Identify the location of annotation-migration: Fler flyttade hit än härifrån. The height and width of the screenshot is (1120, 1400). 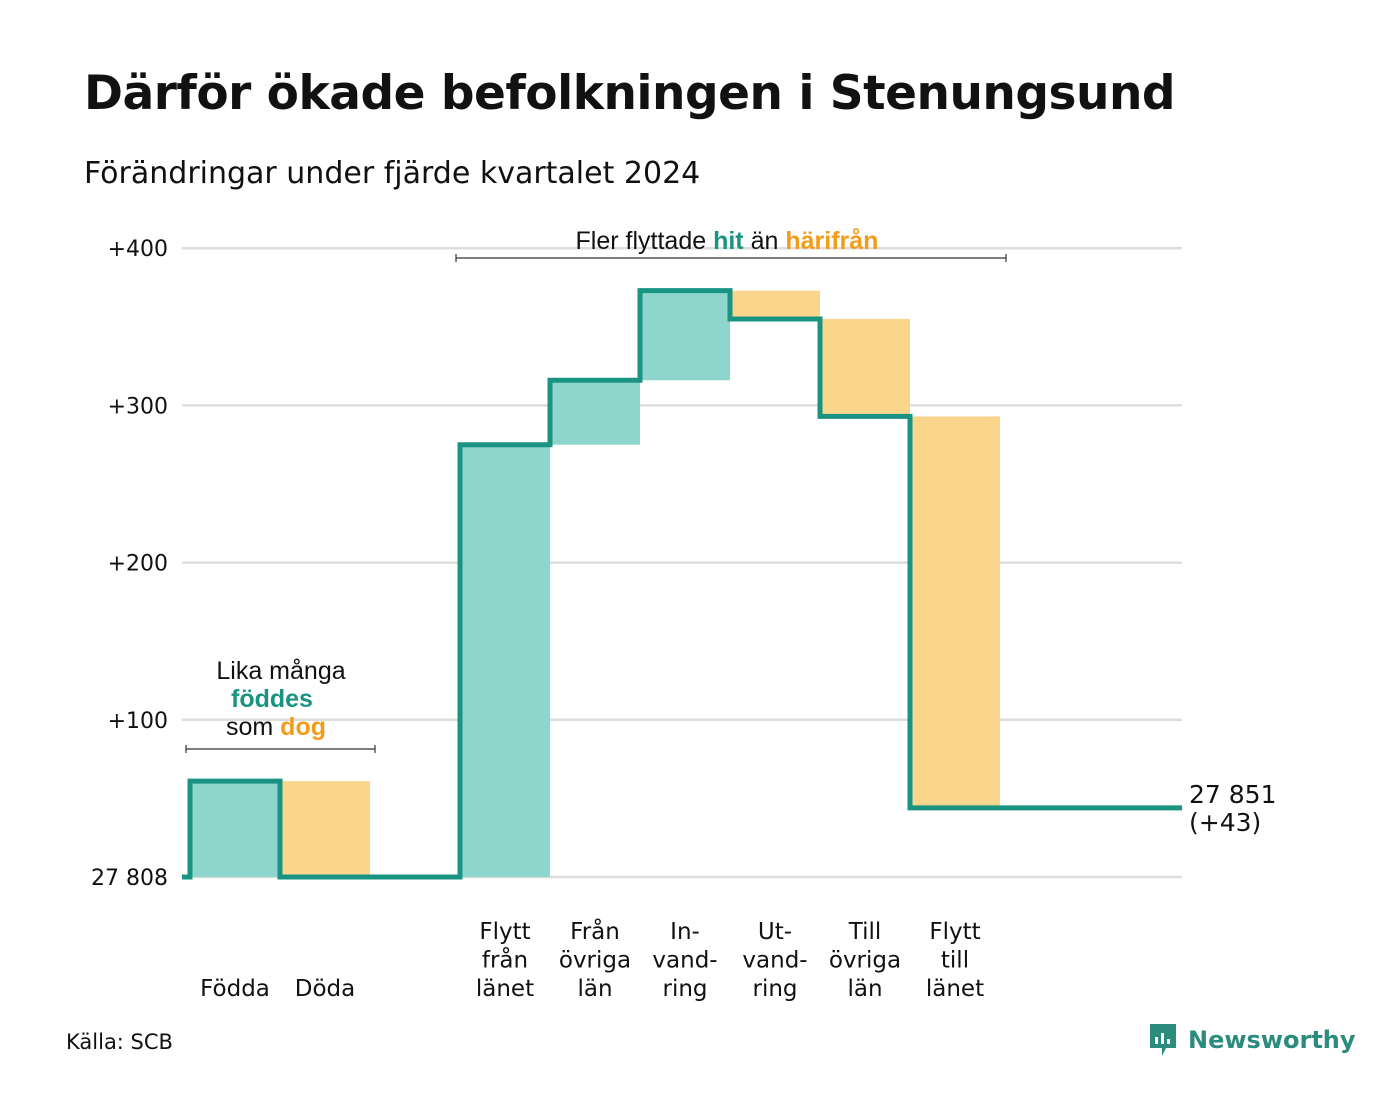
(731, 244).